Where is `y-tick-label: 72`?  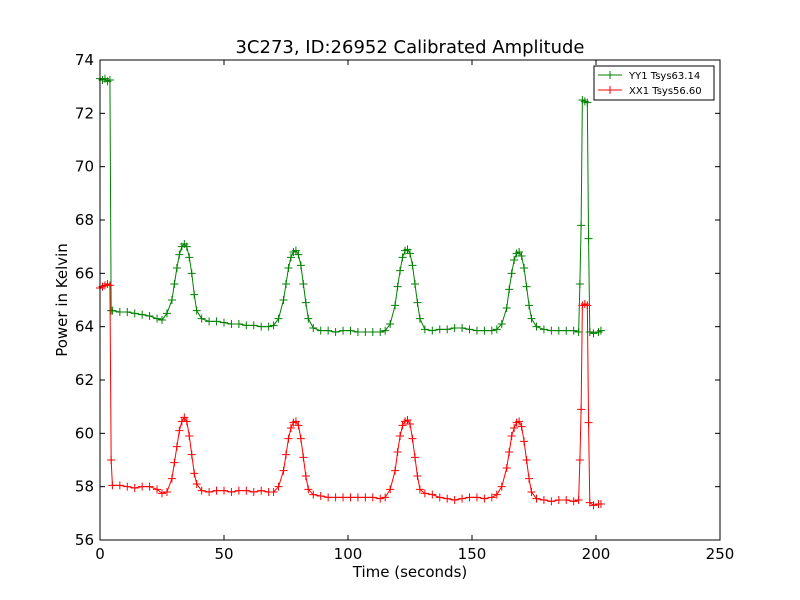
y-tick-label: 72 is located at coordinates (84, 113).